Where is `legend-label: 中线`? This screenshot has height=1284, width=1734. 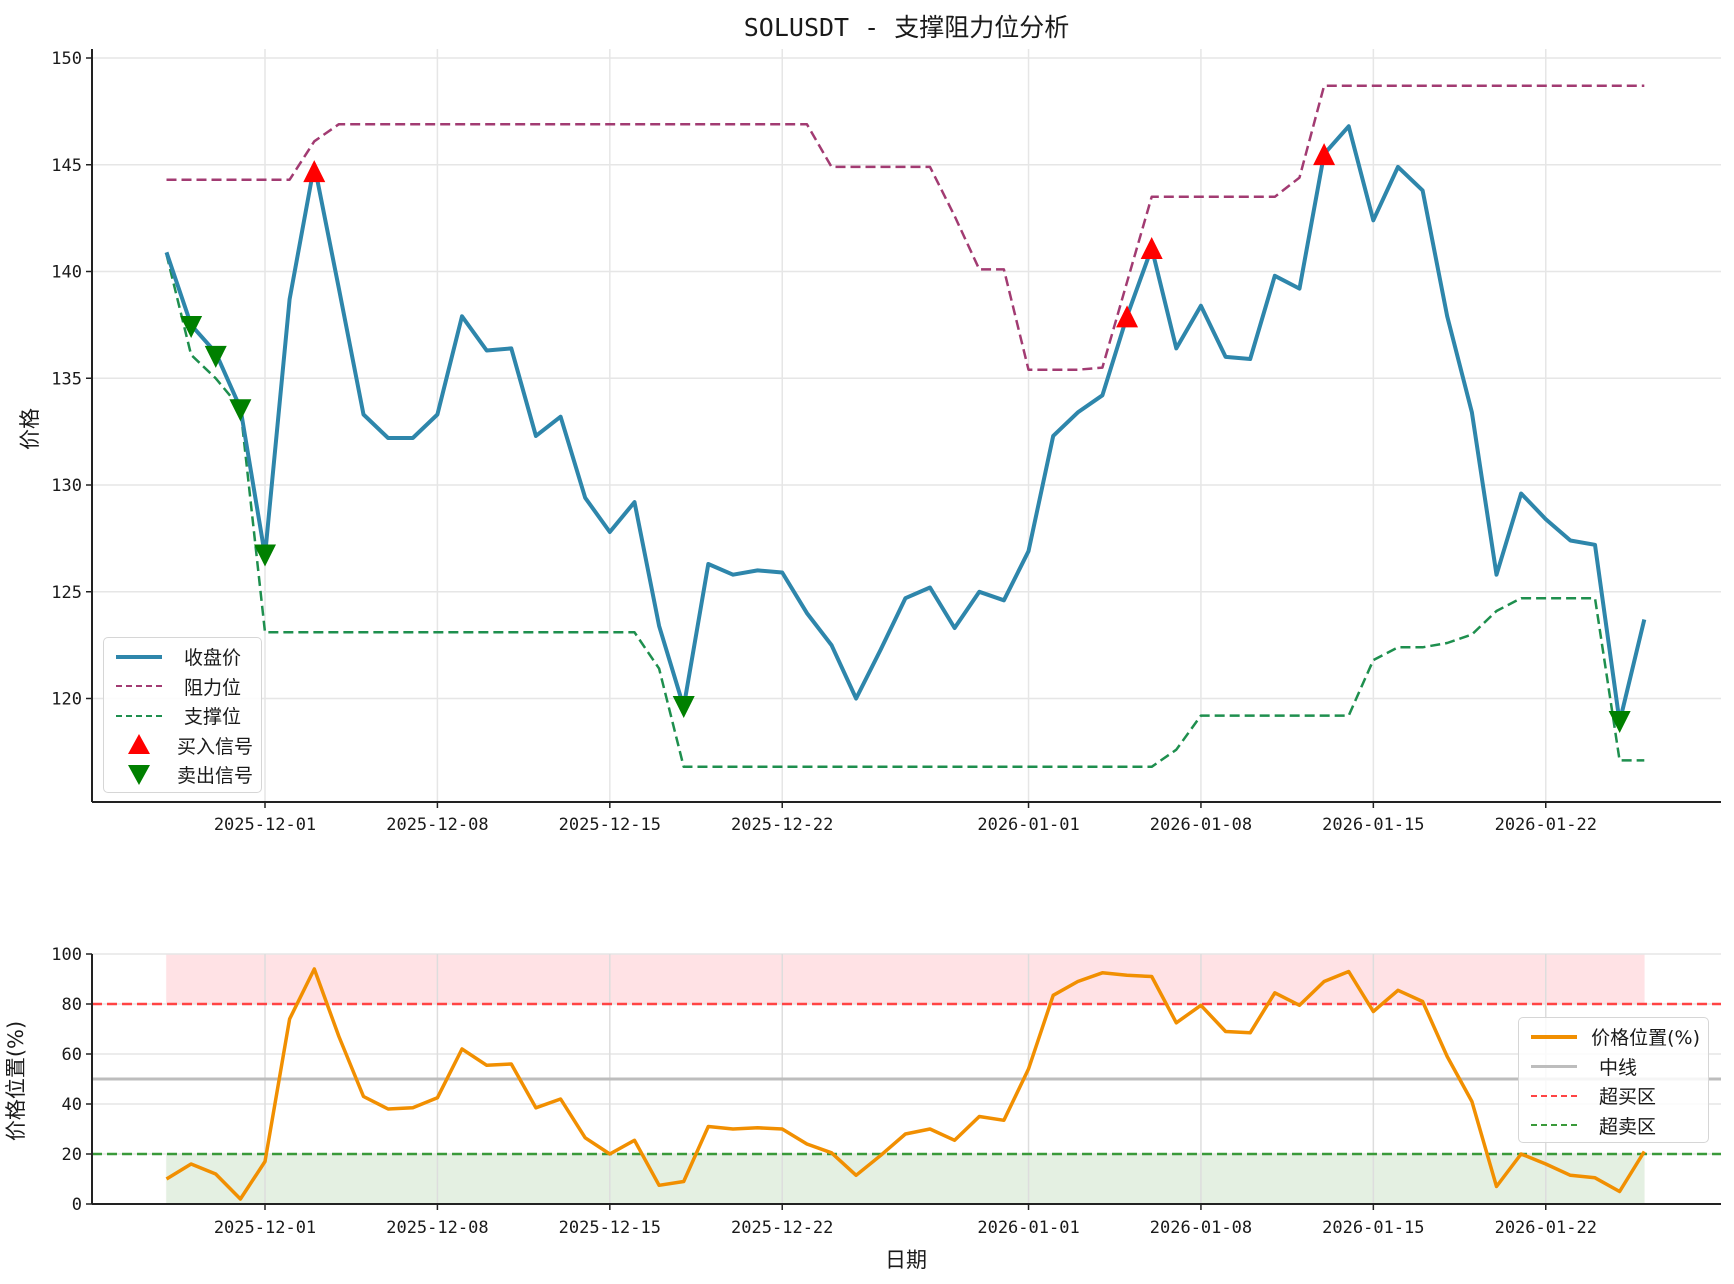
legend-label: 中线 is located at coordinates (1618, 1067).